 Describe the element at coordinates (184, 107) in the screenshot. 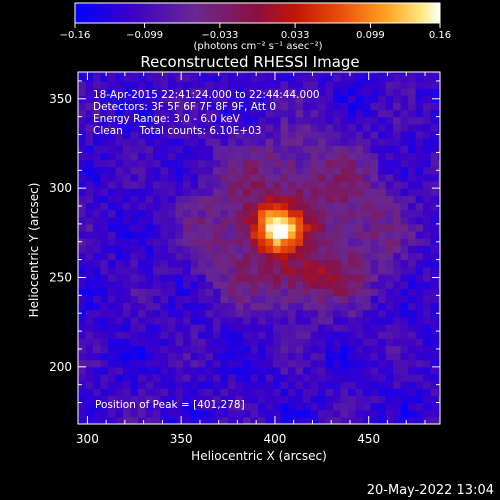

I see `annotation-detectors: Detectors: 3F 5F 6F 7F 8F 9F, Att 0` at that location.